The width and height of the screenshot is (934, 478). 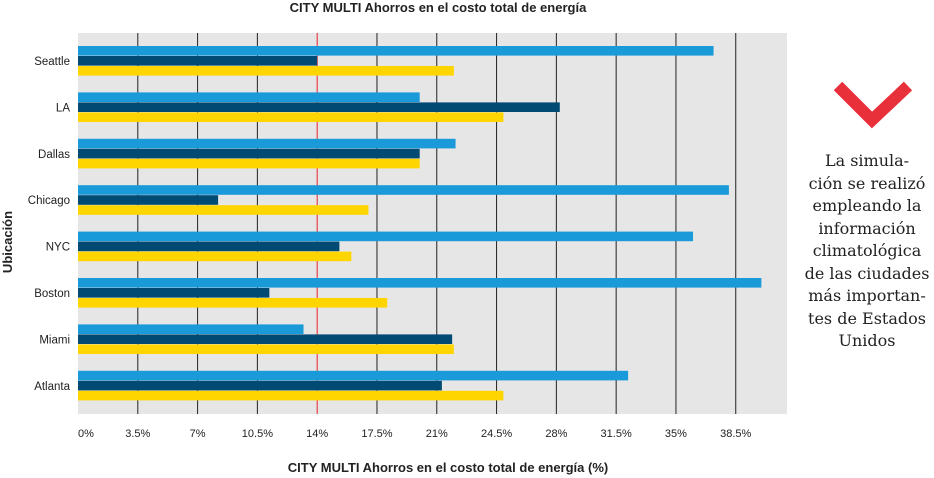 I want to click on category-label: Boston, so click(x=52, y=294).